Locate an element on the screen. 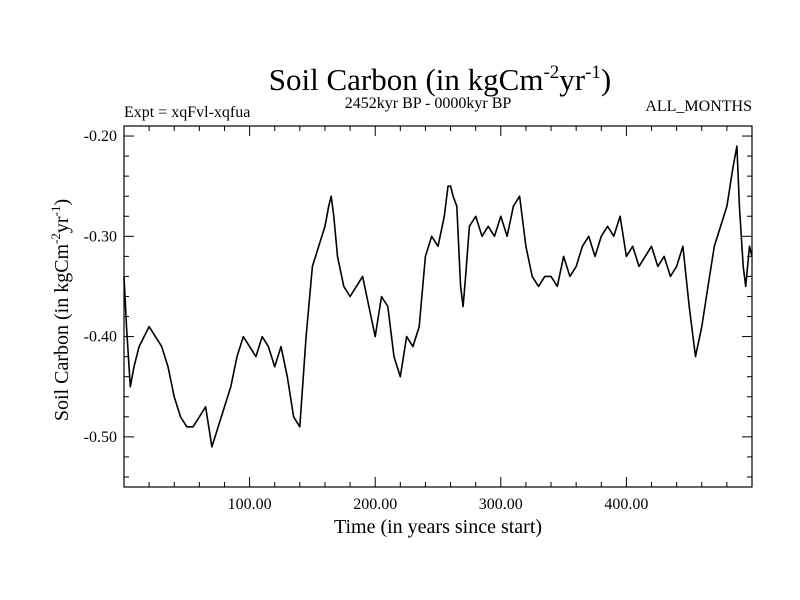  time-range-label: 2452kyr BP - 0000kyr BP is located at coordinates (428, 103).